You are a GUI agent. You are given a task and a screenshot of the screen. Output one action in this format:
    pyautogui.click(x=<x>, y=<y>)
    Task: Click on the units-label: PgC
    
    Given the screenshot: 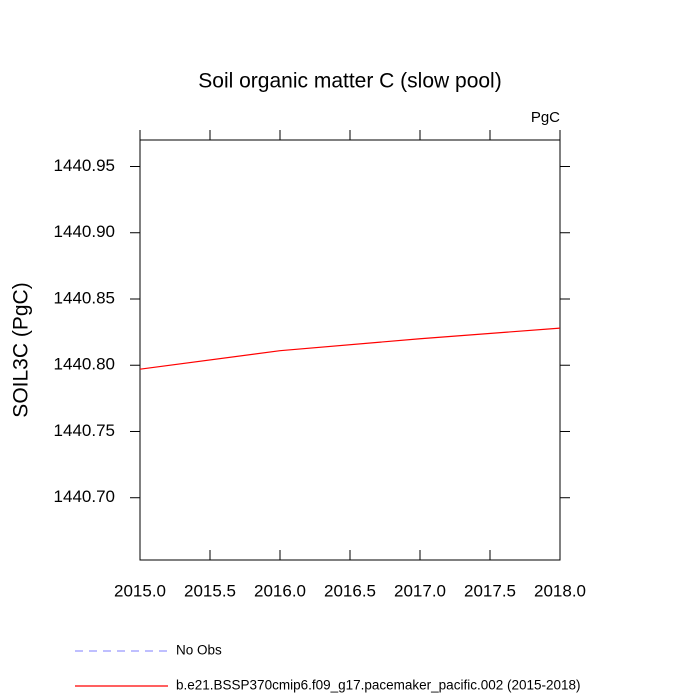 What is the action you would take?
    pyautogui.click(x=545, y=117)
    